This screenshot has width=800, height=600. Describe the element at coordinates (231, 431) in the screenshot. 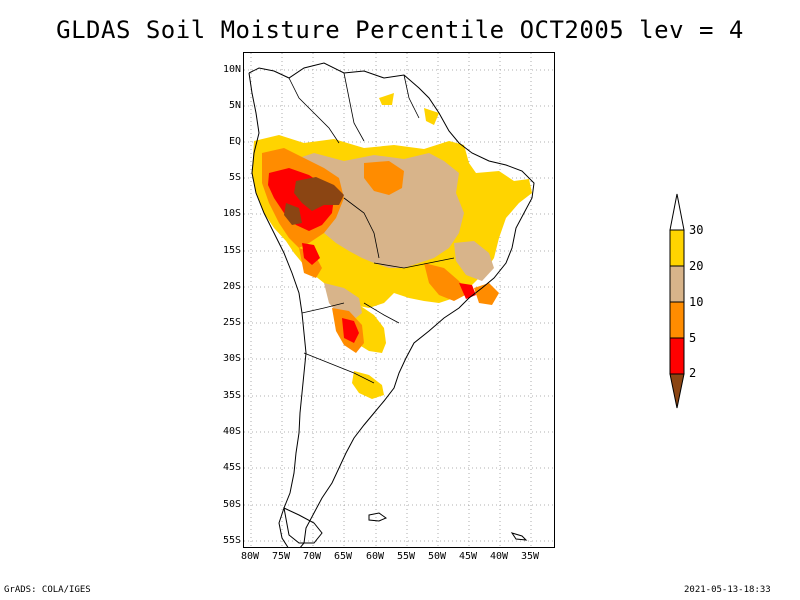

I see `lat-label-40s: 40S` at that location.